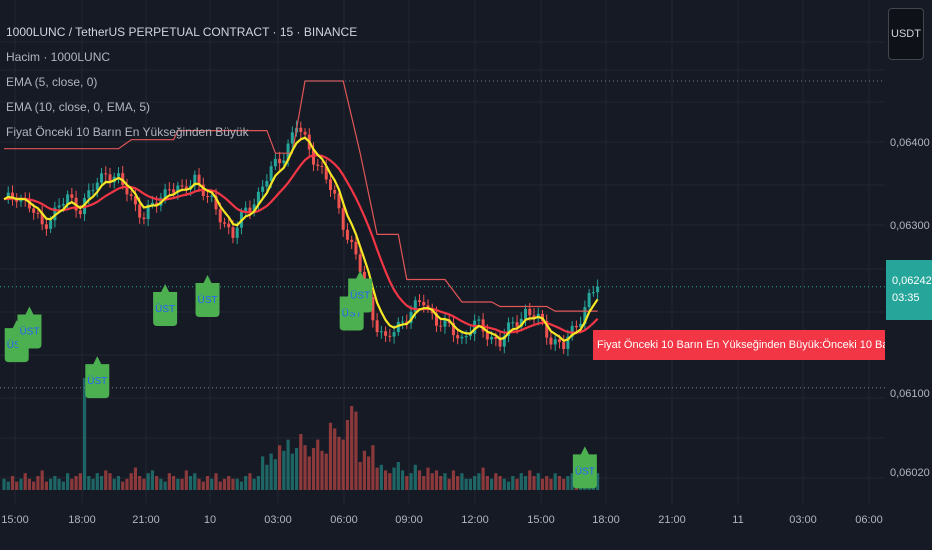 The image size is (932, 550). Describe the element at coordinates (541, 520) in the screenshot. I see `x-tick-label: 15:00` at that location.